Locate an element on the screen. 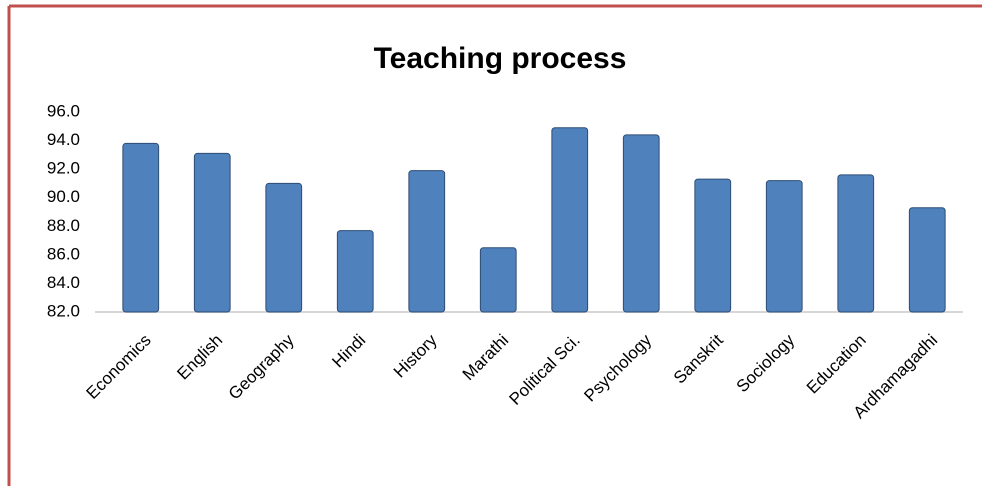  x-tick-label: Psychology is located at coordinates (617, 367).